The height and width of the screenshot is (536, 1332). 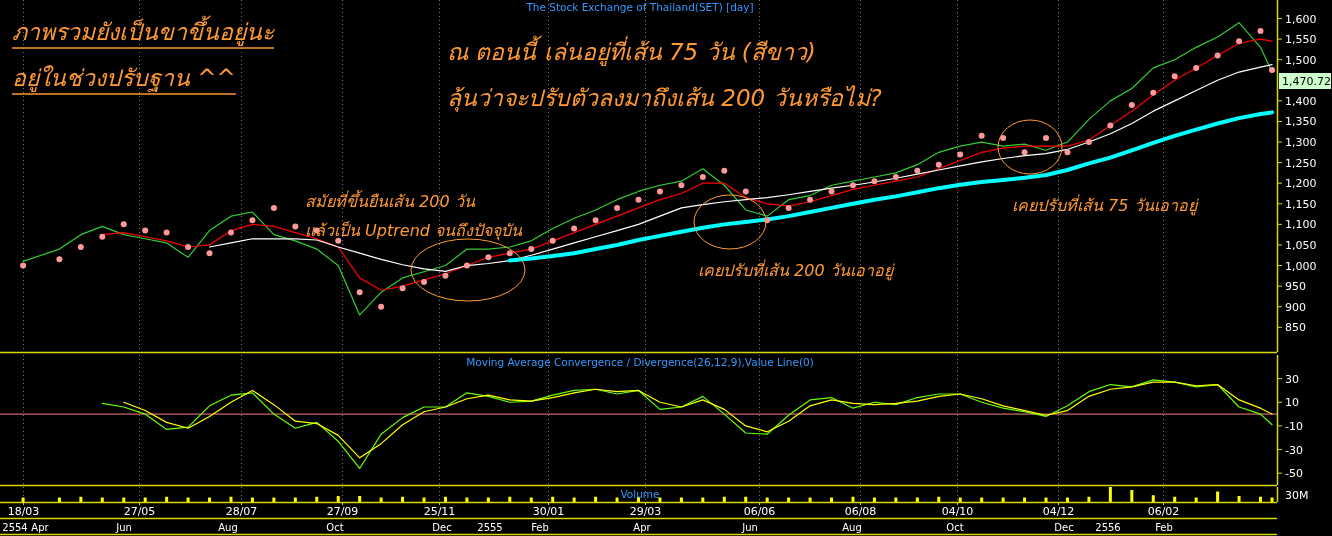 I want to click on x-tick-label: 04/12, so click(x=1058, y=511).